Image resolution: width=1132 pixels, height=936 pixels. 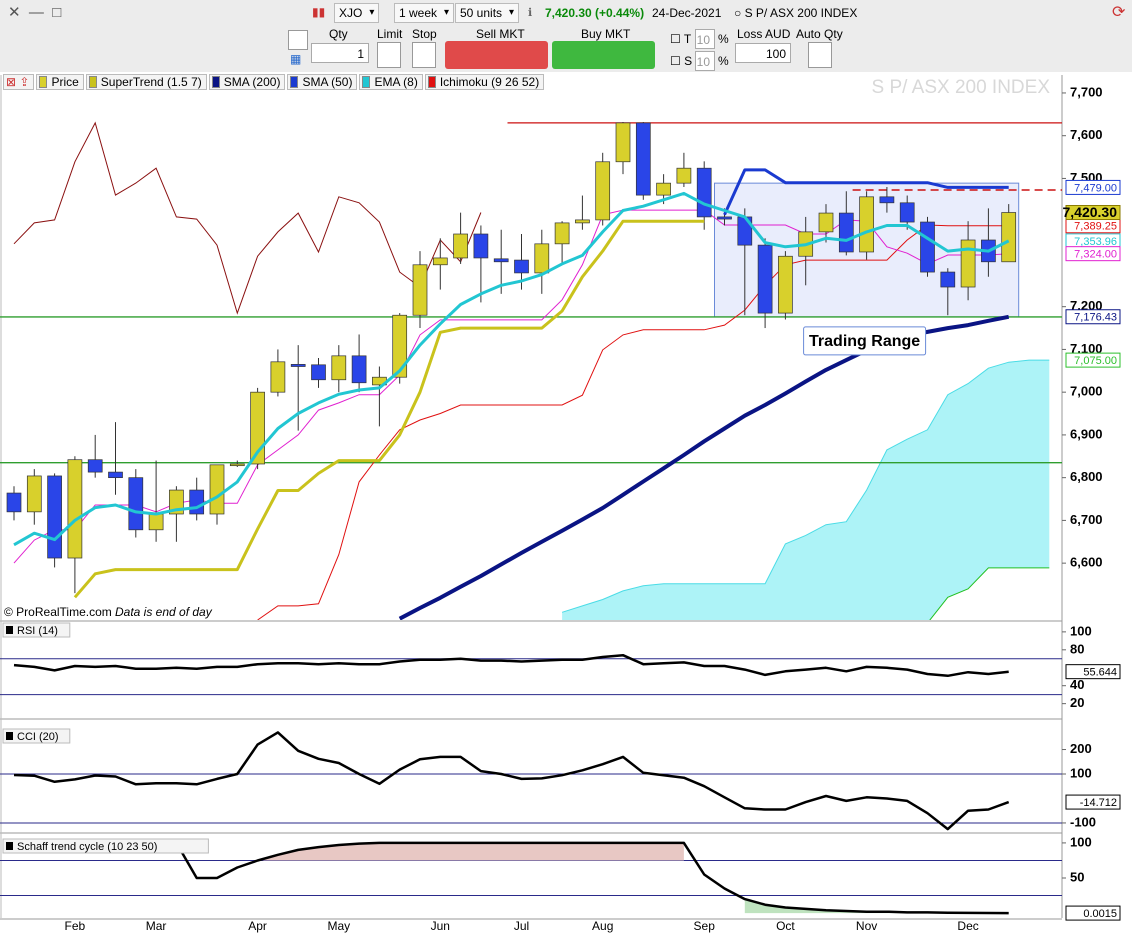 What do you see at coordinates (1100, 914) in the screenshot?
I see `value-label: 0.0015` at bounding box center [1100, 914].